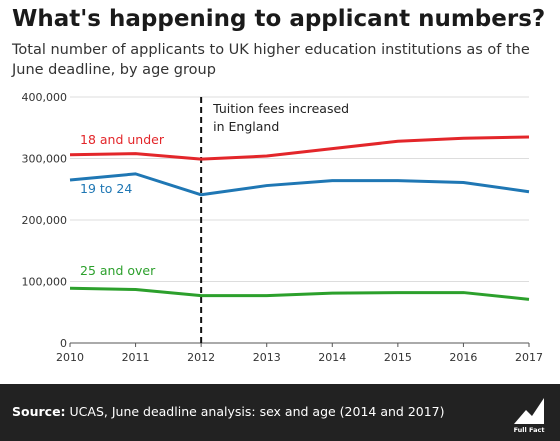 This screenshot has height=441, width=560. I want to click on x-axis-ticks: 2010 2011 2012 2013 2014 2015 2016 2017, so click(299, 353).